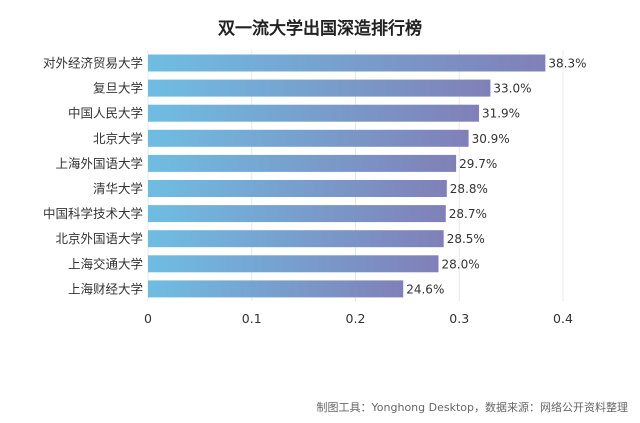 This screenshot has height=423, width=640. I want to click on value-label: 38.3%, so click(567, 64).